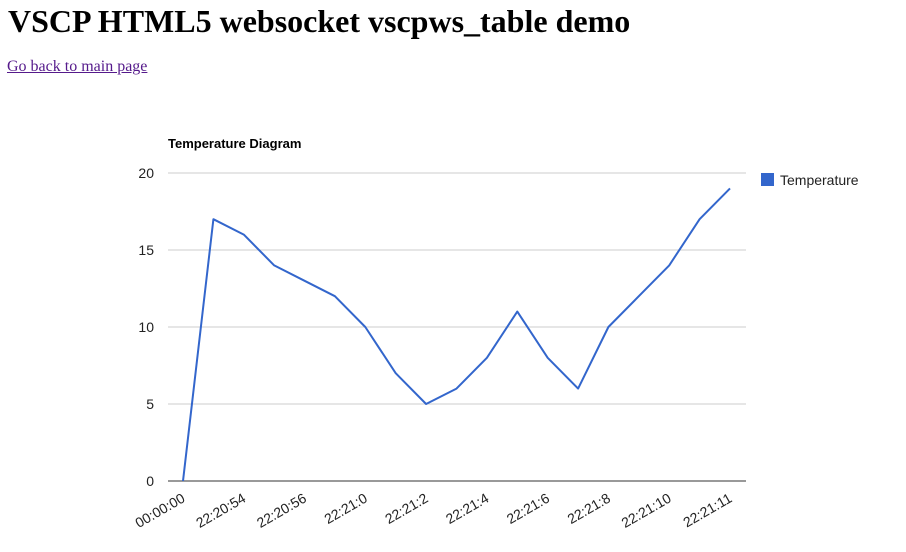 The width and height of the screenshot is (906, 552). I want to click on y-tick-label: 5, so click(150, 404).